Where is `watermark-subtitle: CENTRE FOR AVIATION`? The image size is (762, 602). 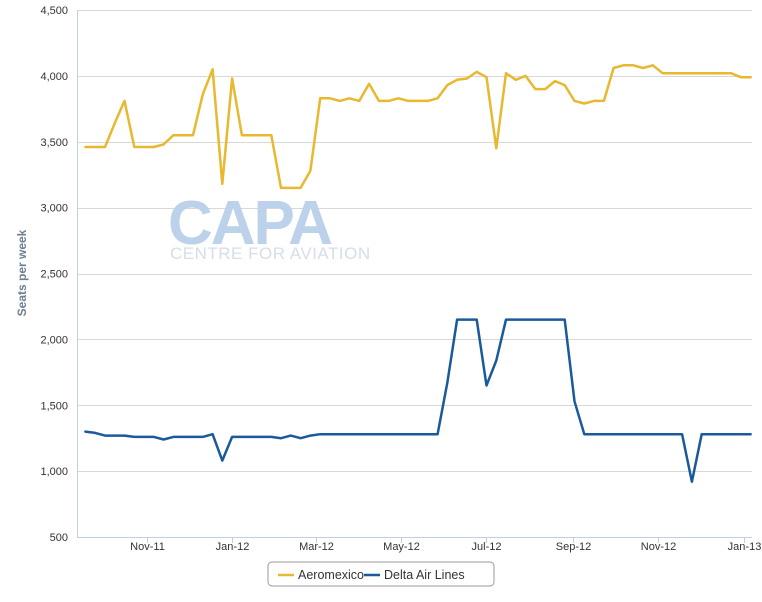
watermark-subtitle: CENTRE FOR AVIATION is located at coordinates (270, 253).